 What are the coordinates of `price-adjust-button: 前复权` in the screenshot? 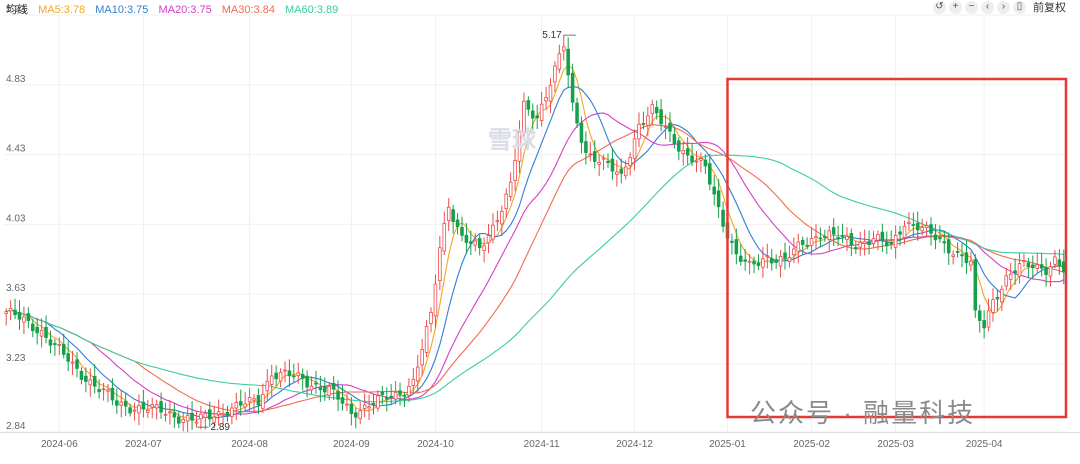 It's located at (1049, 8).